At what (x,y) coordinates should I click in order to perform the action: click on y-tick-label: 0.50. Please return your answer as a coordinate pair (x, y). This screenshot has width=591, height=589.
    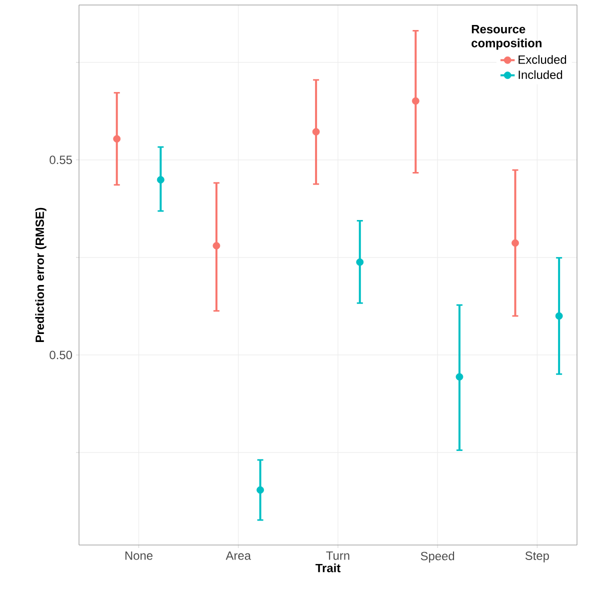
    Looking at the image, I should click on (61, 355).